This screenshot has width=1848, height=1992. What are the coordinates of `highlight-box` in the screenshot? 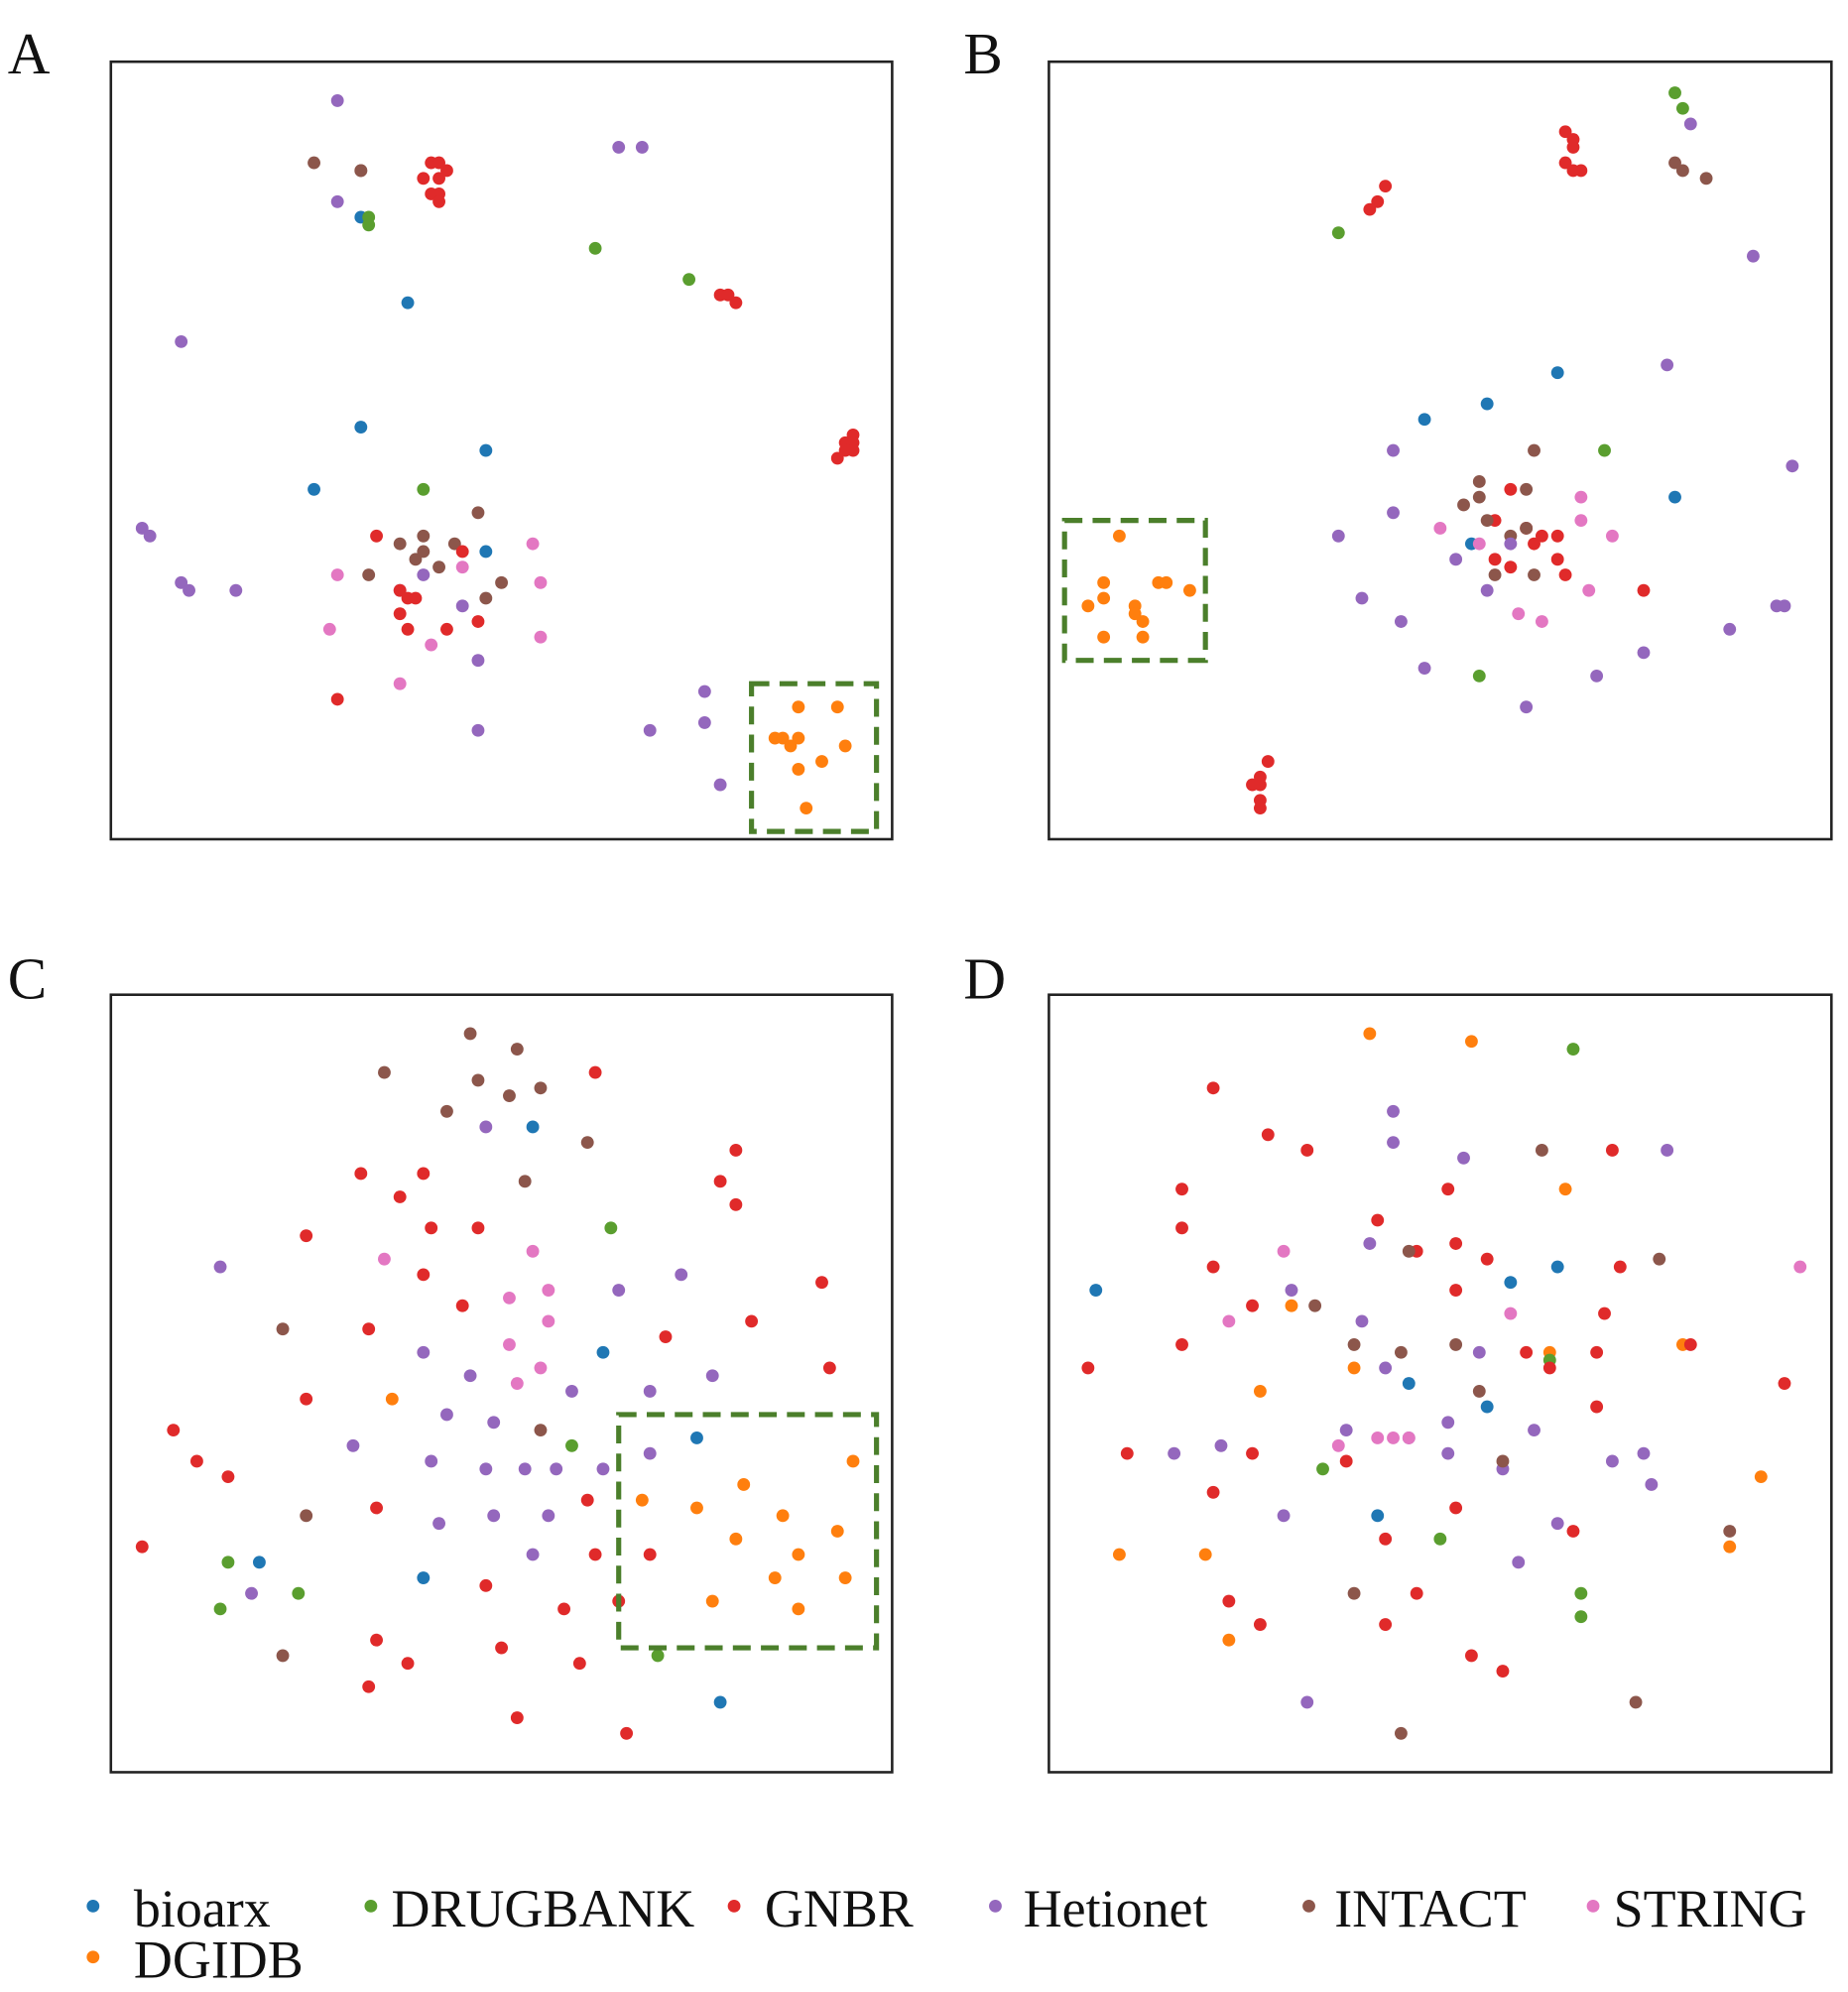 It's located at (748, 1532).